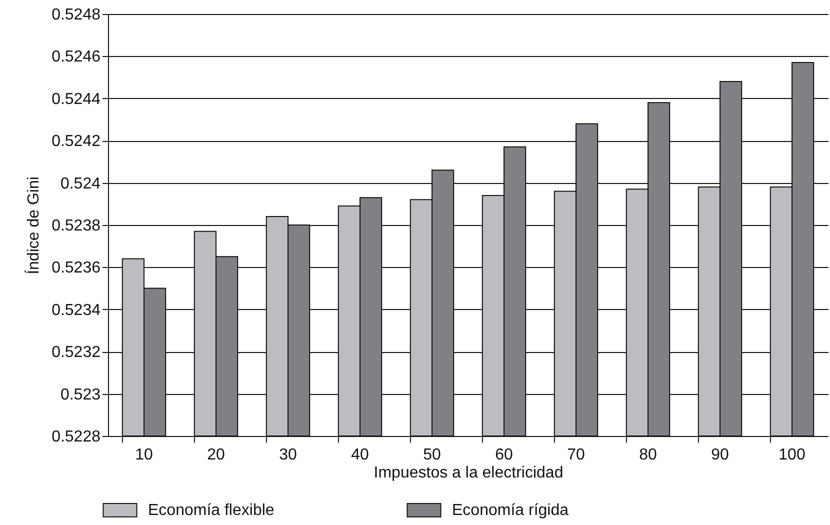 Image resolution: width=830 pixels, height=525 pixels. What do you see at coordinates (510, 511) in the screenshot?
I see `legend-label: Economía rígida` at bounding box center [510, 511].